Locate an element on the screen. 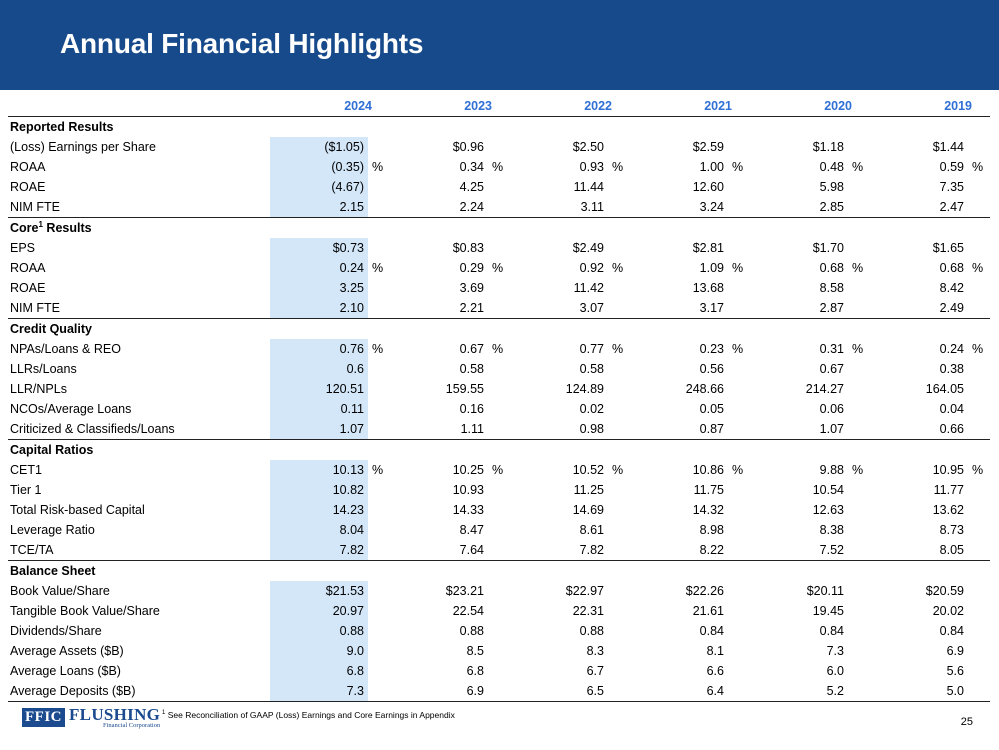 The width and height of the screenshot is (999, 750). row-label: ROAA is located at coordinates (28, 167).